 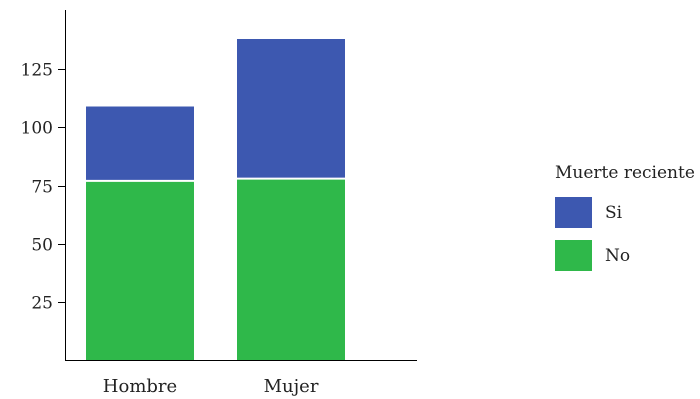 What do you see at coordinates (140, 386) in the screenshot?
I see `x-category-label: Hombre` at bounding box center [140, 386].